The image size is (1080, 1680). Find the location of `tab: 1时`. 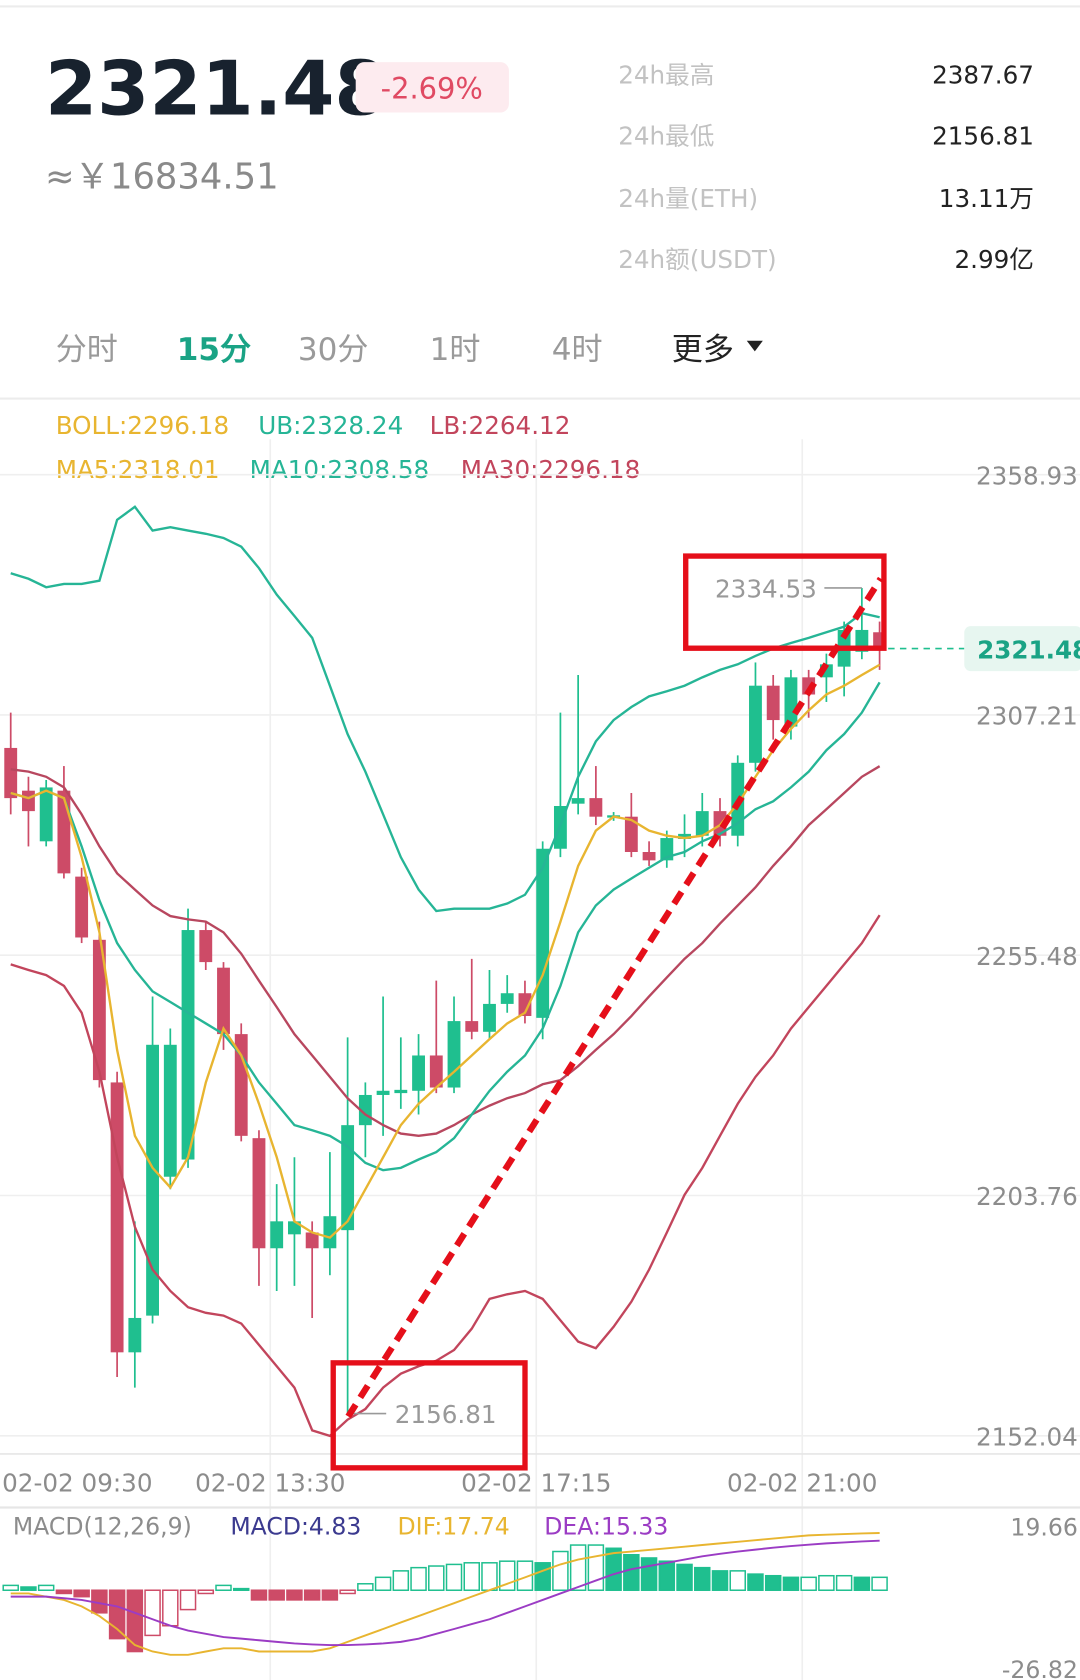

tab: 1时 is located at coordinates (455, 350).